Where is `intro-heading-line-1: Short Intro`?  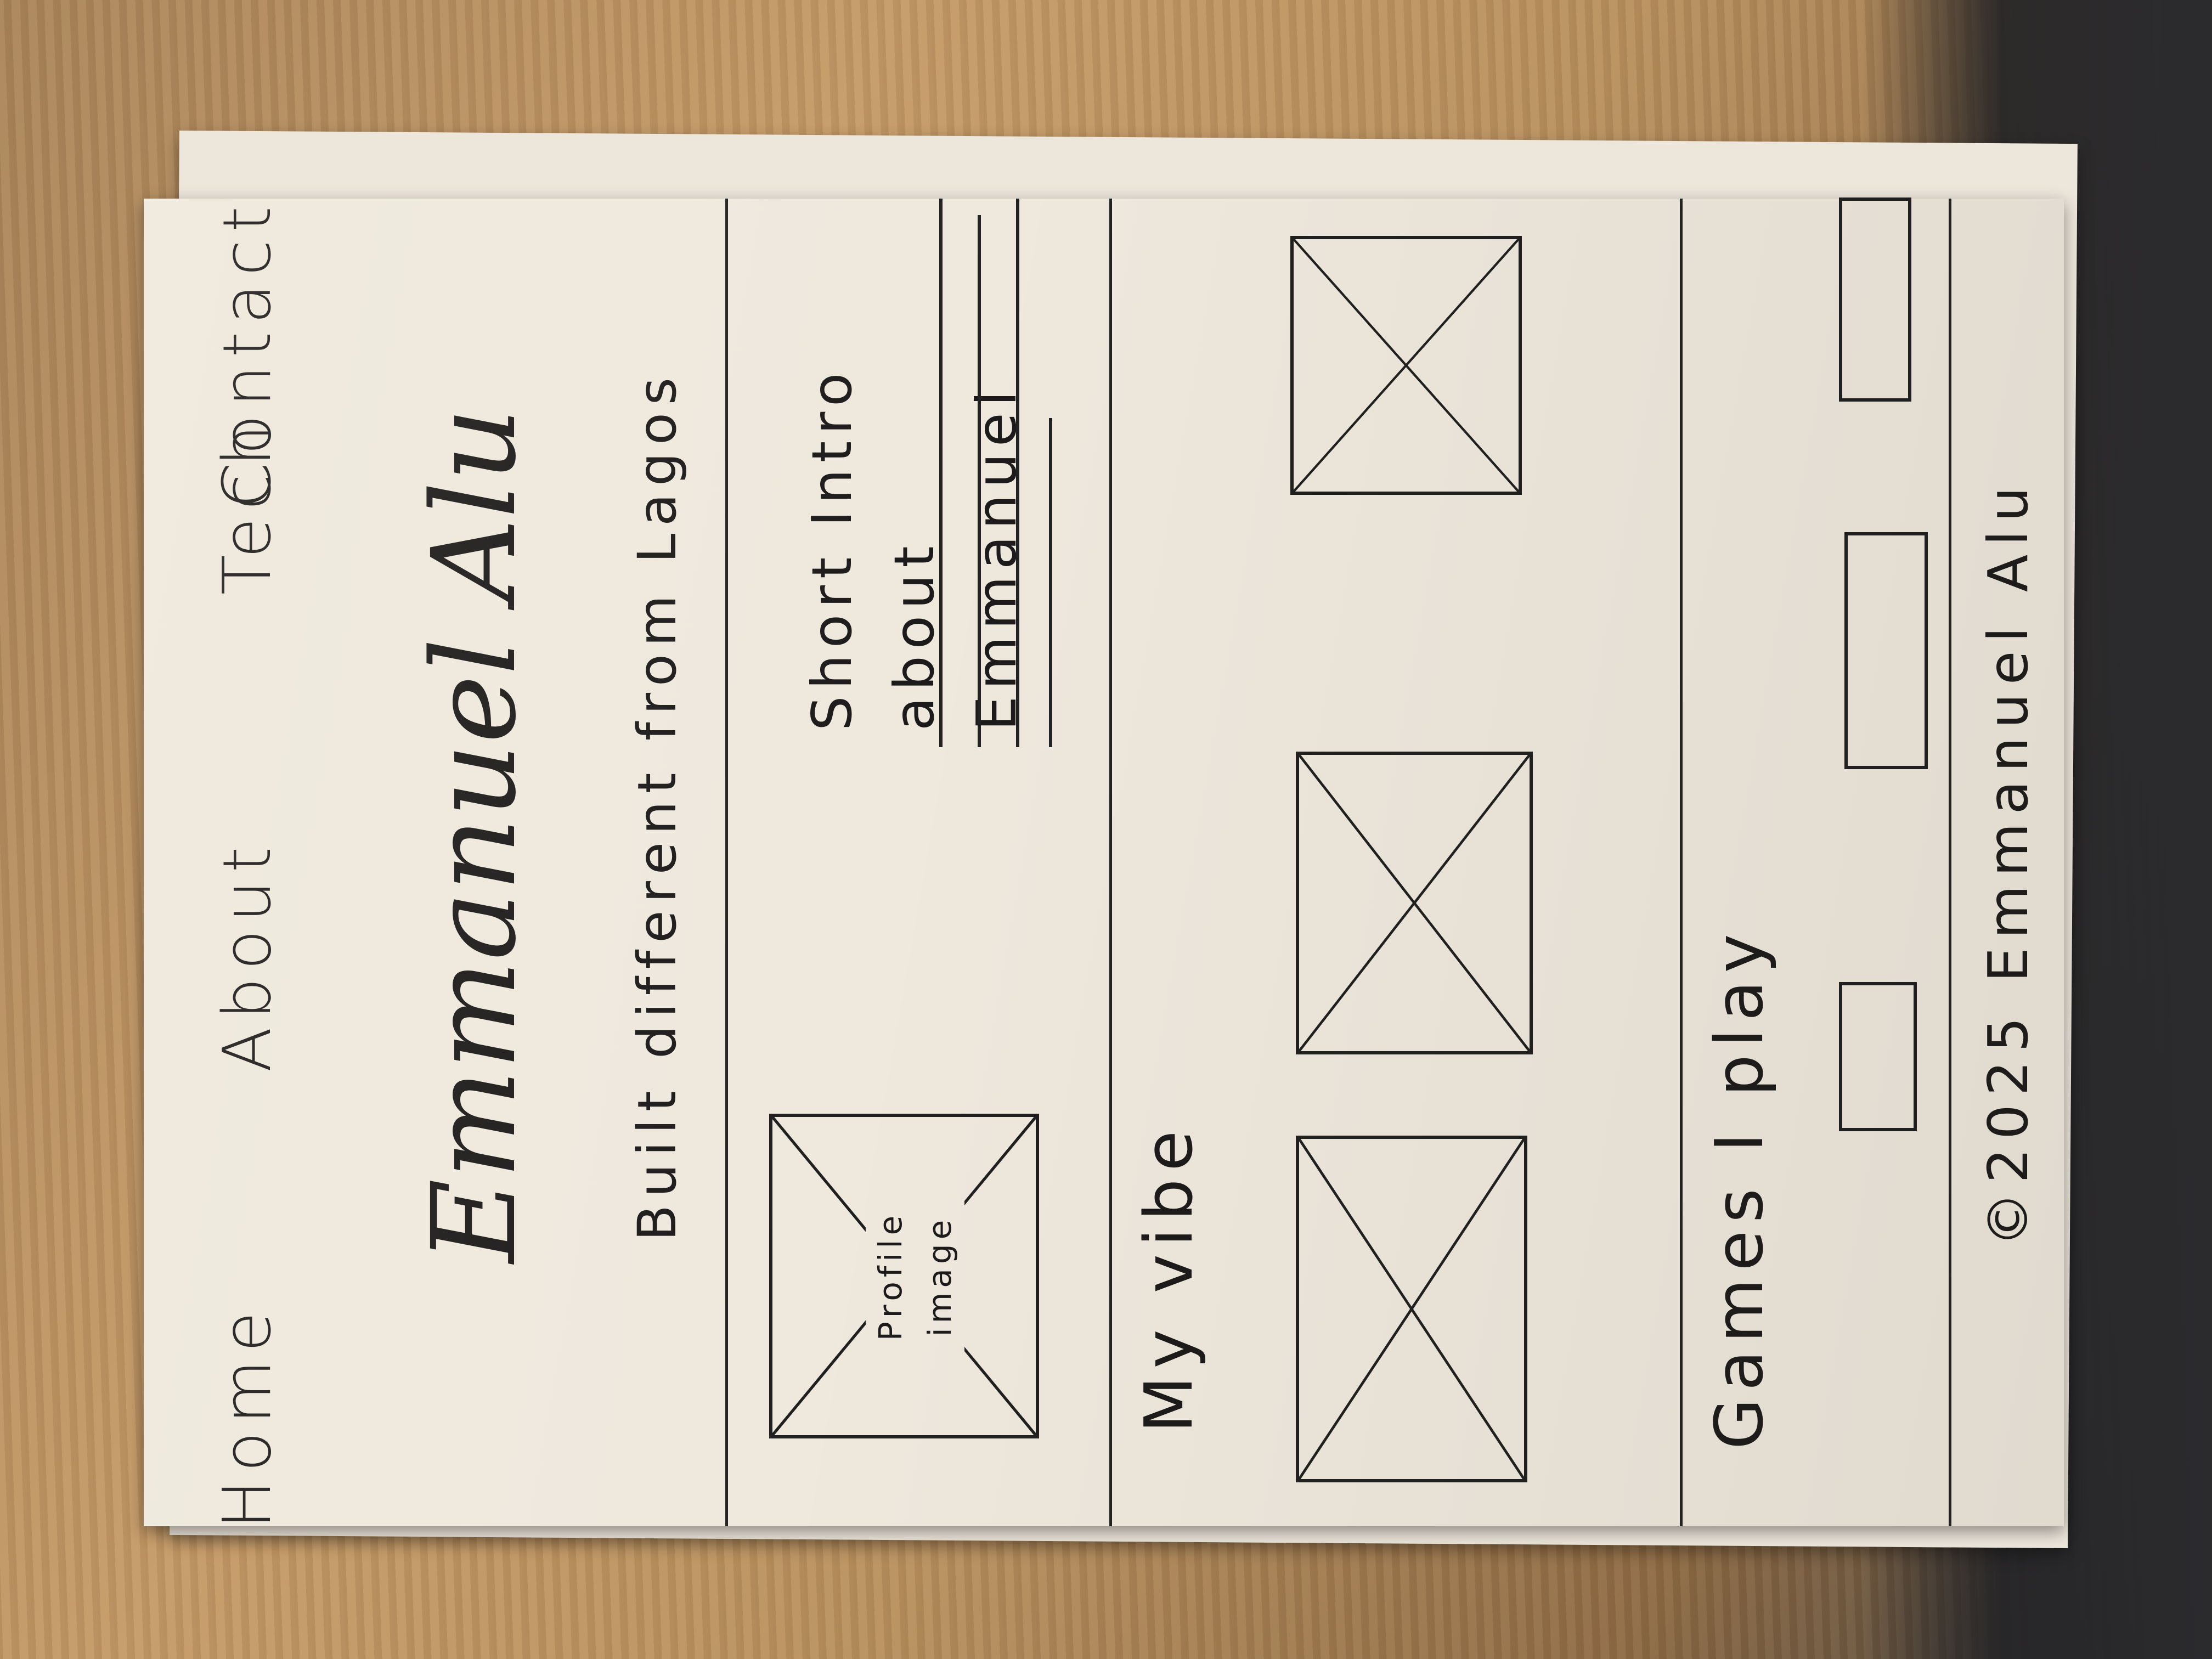 intro-heading-line-1: Short Intro is located at coordinates (832, 548).